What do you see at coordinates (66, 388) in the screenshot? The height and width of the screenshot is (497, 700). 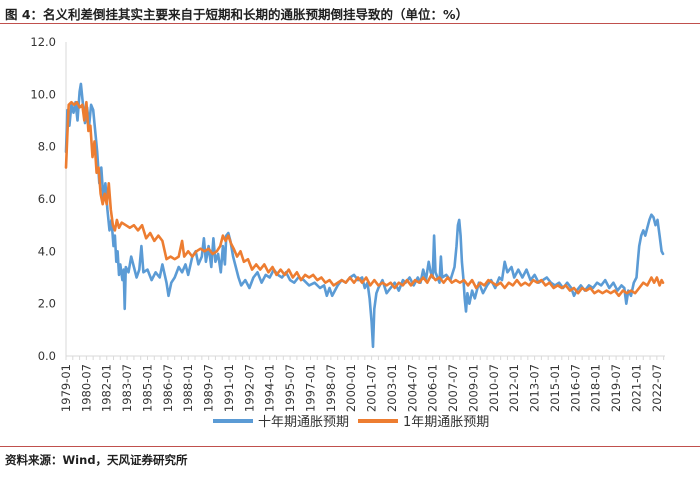 I see `x-tick-label: 1979-01` at bounding box center [66, 388].